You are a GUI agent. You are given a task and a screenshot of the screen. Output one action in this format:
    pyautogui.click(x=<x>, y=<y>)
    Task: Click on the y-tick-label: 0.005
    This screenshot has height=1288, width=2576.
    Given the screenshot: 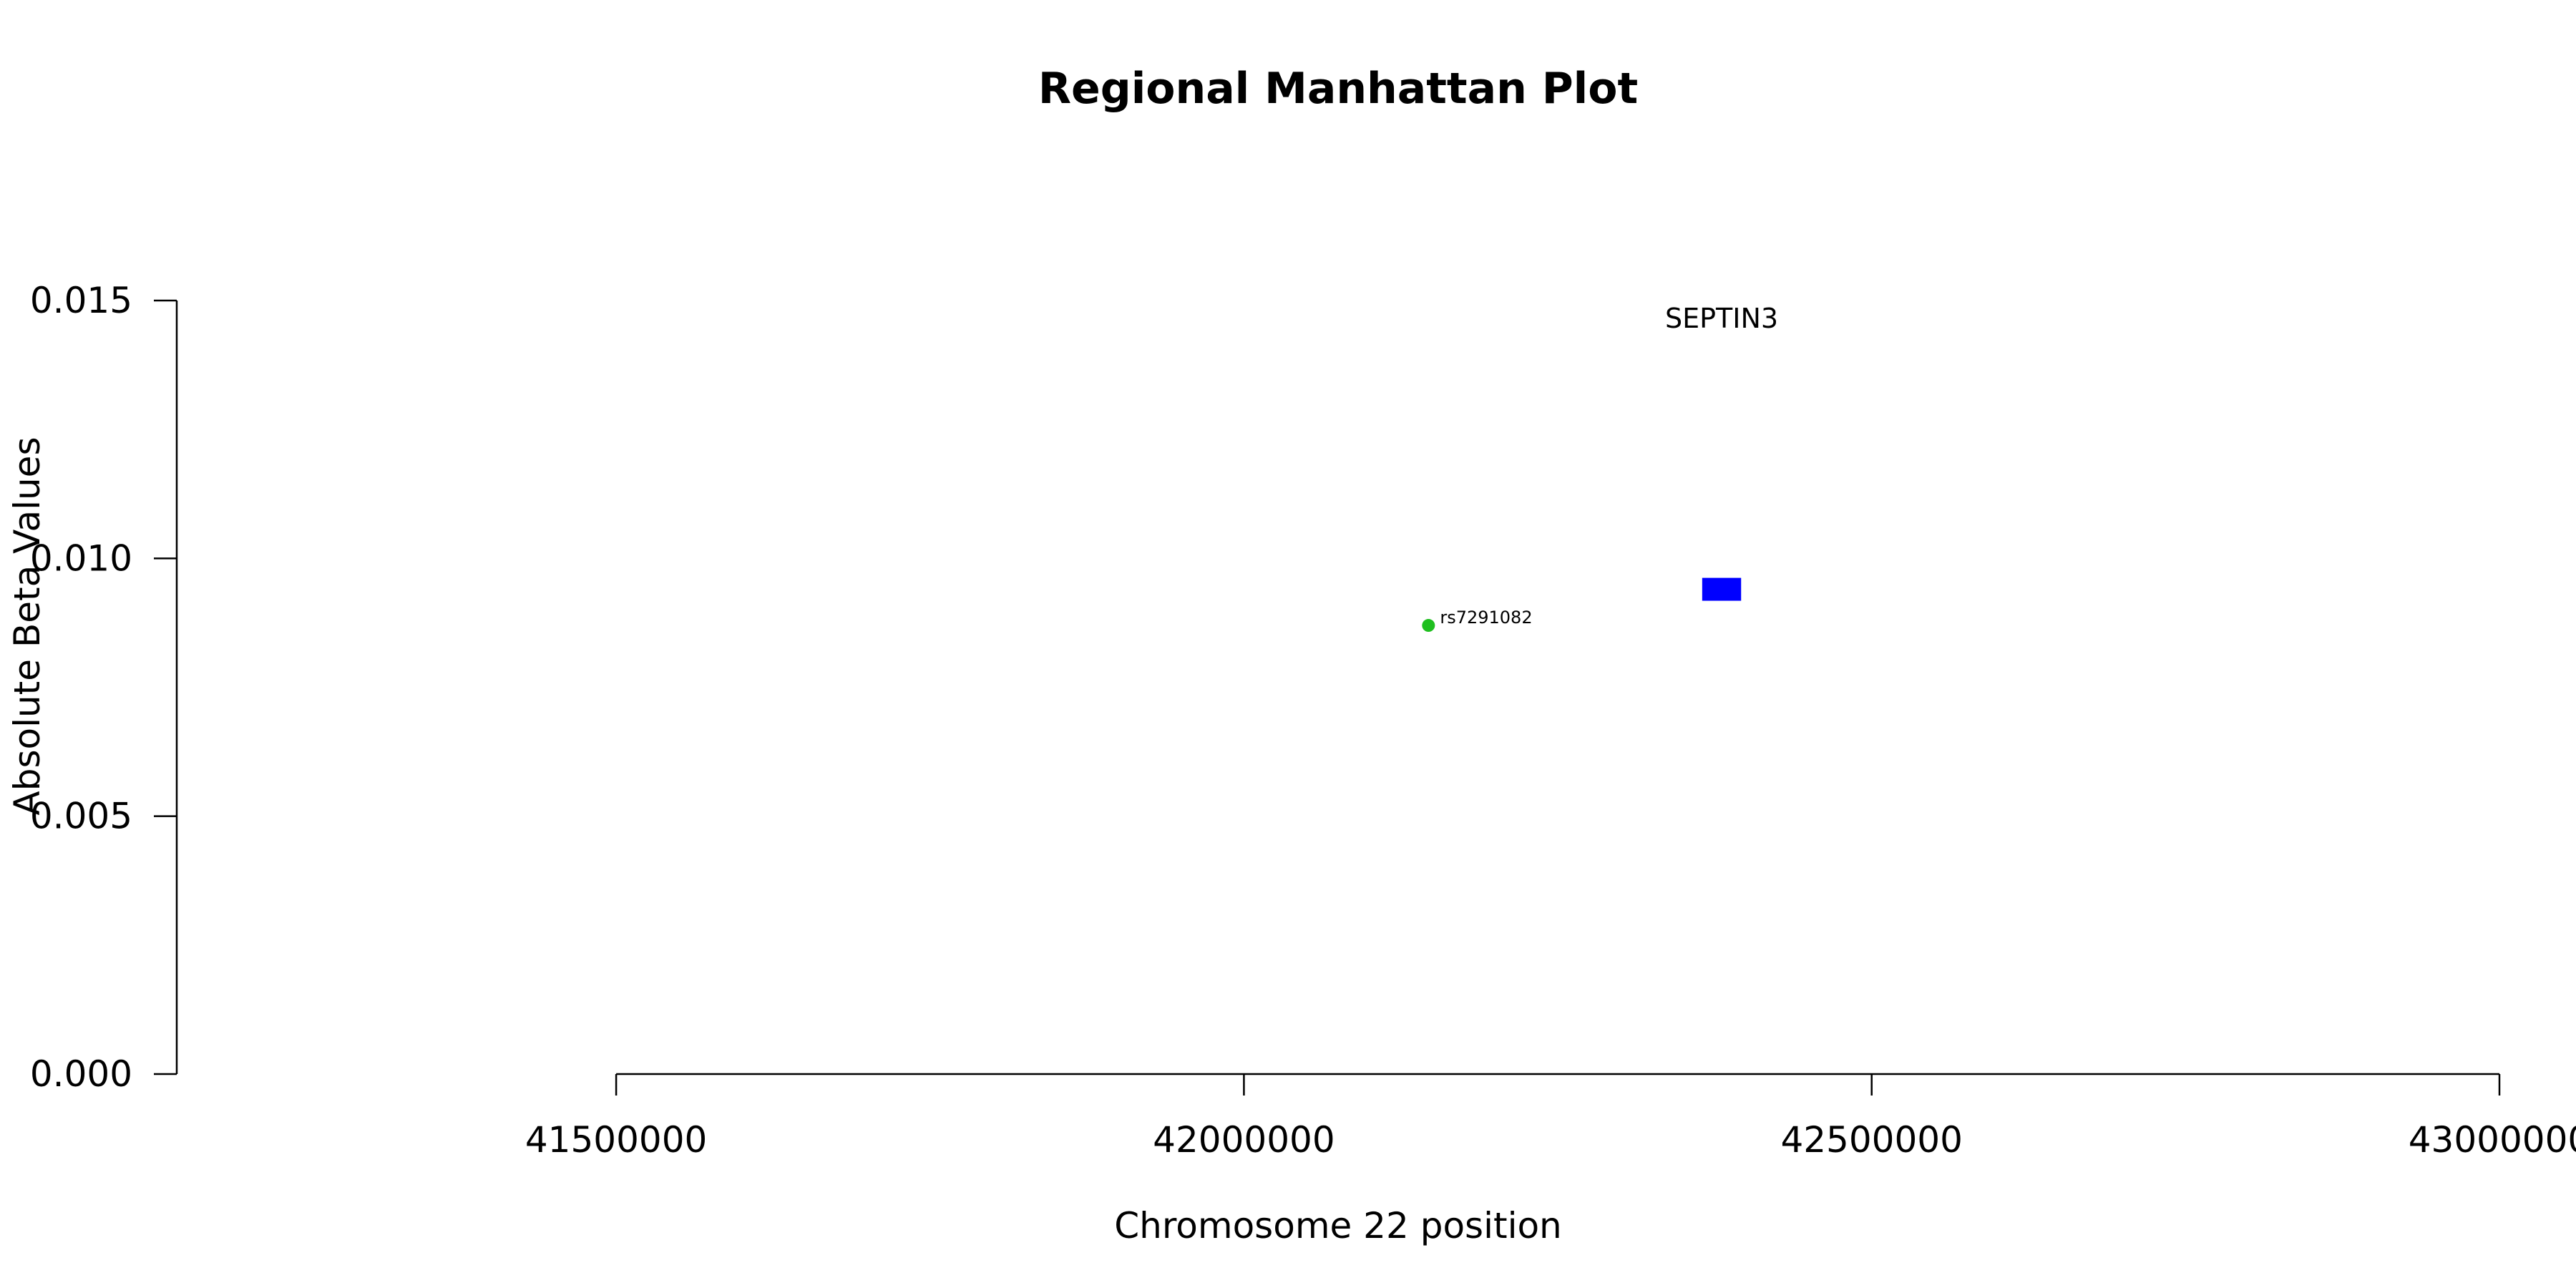 What is the action you would take?
    pyautogui.click(x=81, y=816)
    